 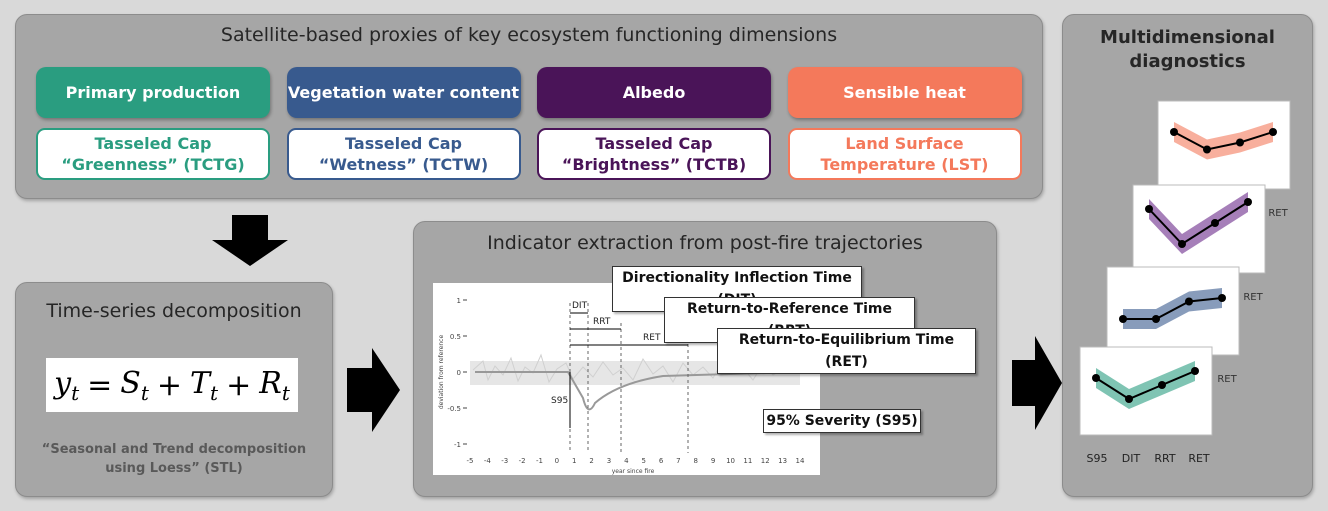 I want to click on axis-label: RET, so click(x=1199, y=458).